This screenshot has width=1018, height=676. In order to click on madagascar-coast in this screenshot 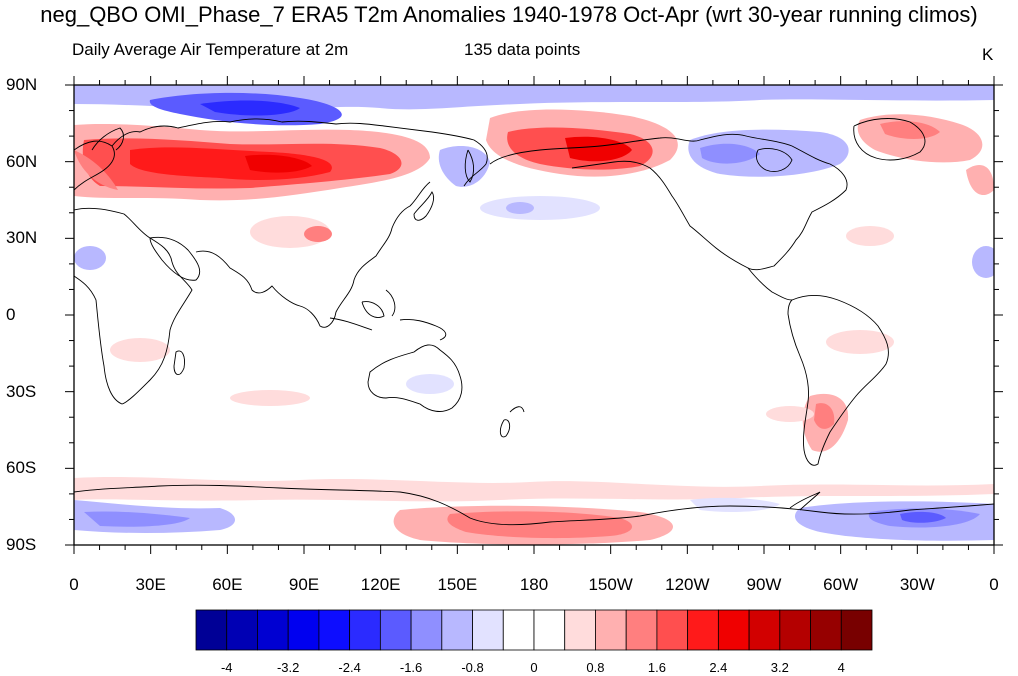, I will do `click(179, 362)`.